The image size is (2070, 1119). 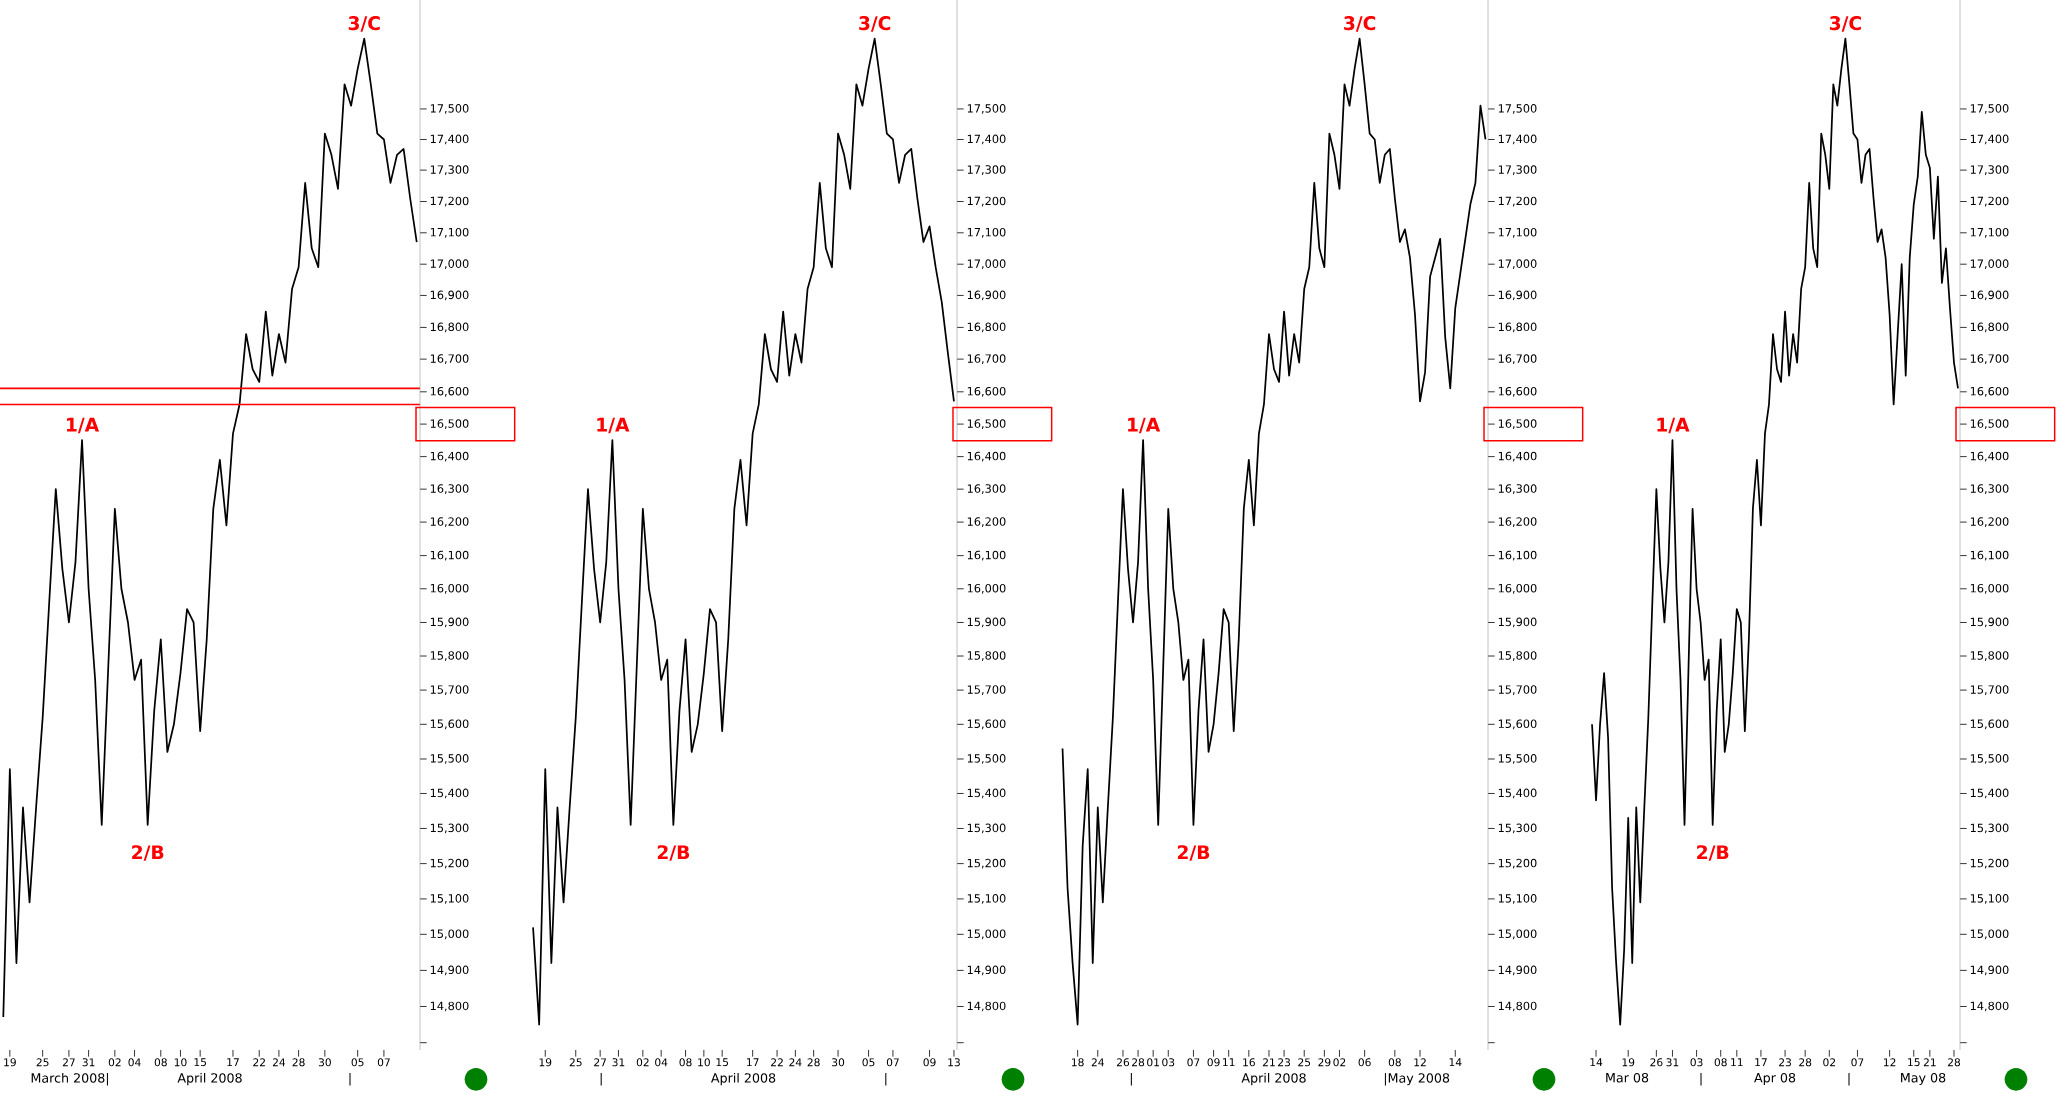 I want to click on y-tick-label: 16,000, so click(x=449, y=588).